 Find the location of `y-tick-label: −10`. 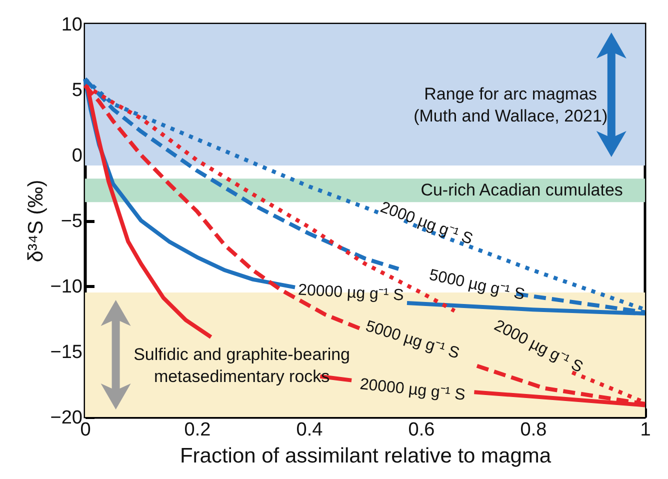

y-tick-label: −10 is located at coordinates (66, 287).